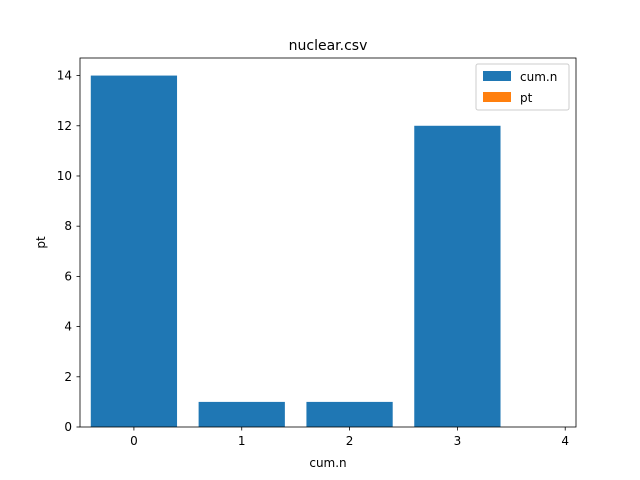  I want to click on legend-label: cum.n, so click(538, 77).